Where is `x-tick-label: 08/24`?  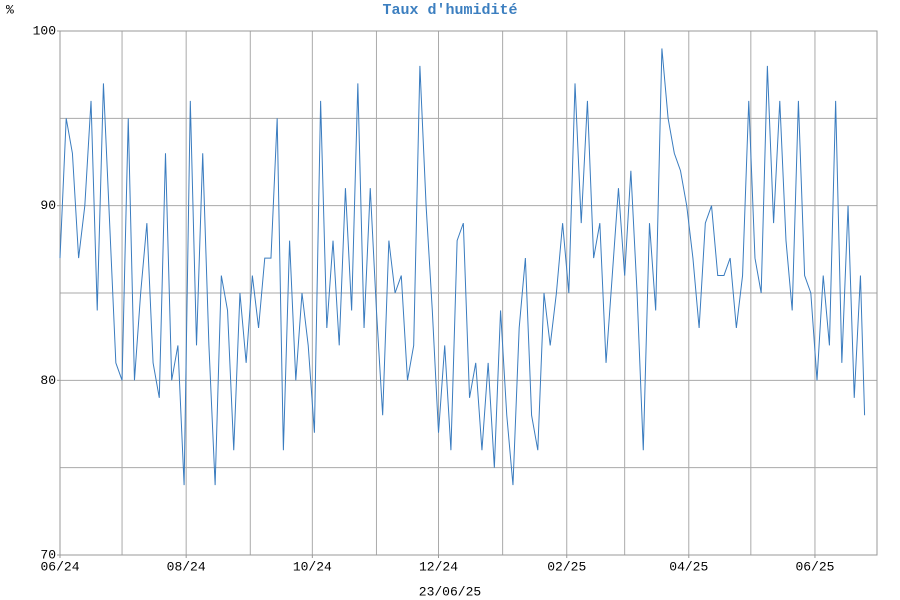
x-tick-label: 08/24 is located at coordinates (186, 566).